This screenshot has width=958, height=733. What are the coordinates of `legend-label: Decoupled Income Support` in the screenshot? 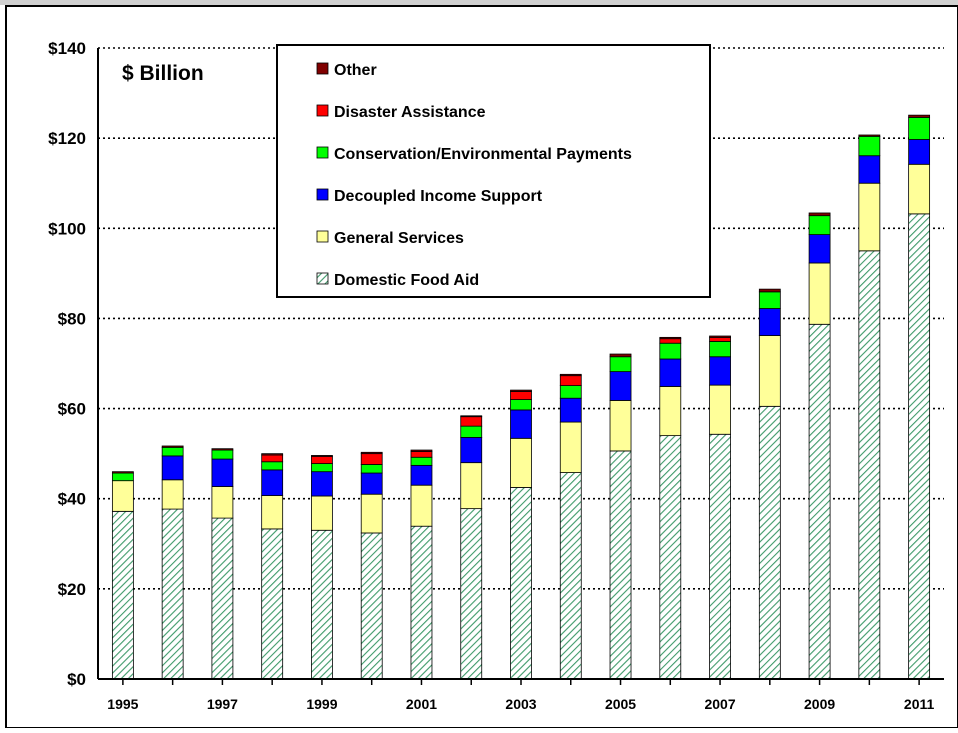 It's located at (438, 196).